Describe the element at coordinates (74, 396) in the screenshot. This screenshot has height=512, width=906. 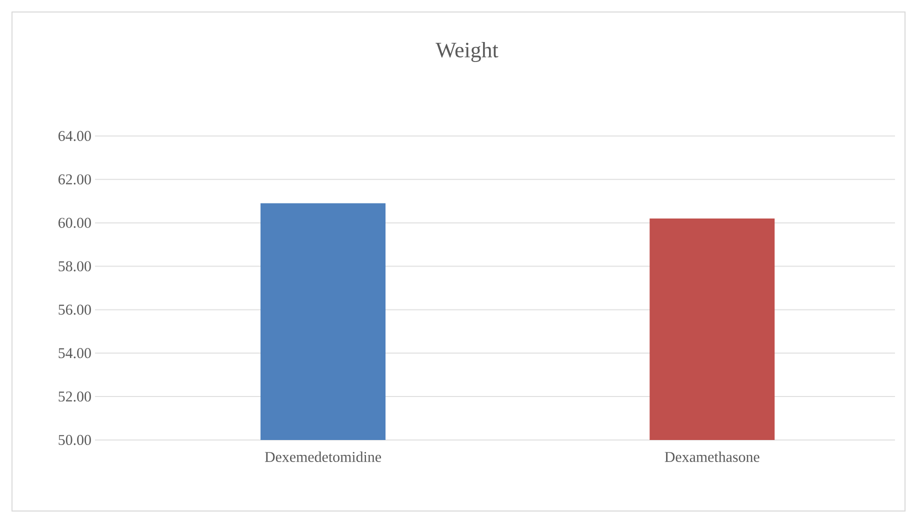
I see `y-tick-label: 52.00` at that location.